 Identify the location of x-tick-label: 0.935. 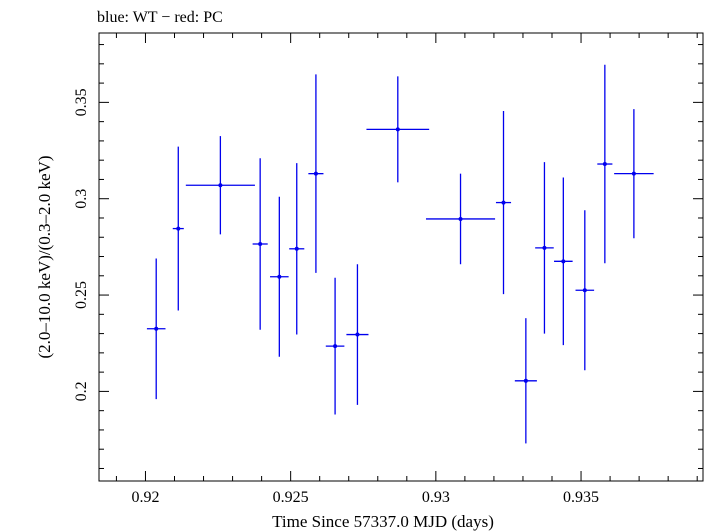
(581, 497).